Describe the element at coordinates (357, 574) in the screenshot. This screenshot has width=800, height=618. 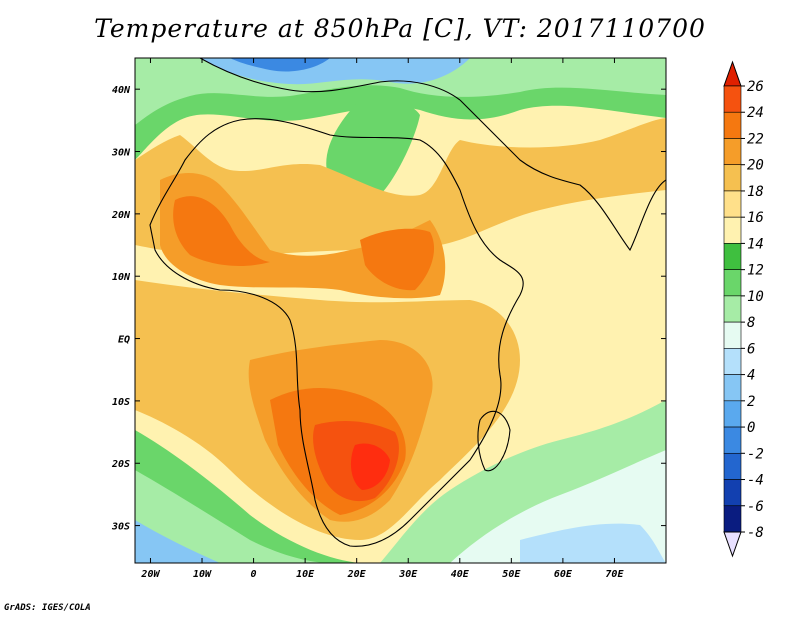
I see `lon-tick-label: 20E` at that location.